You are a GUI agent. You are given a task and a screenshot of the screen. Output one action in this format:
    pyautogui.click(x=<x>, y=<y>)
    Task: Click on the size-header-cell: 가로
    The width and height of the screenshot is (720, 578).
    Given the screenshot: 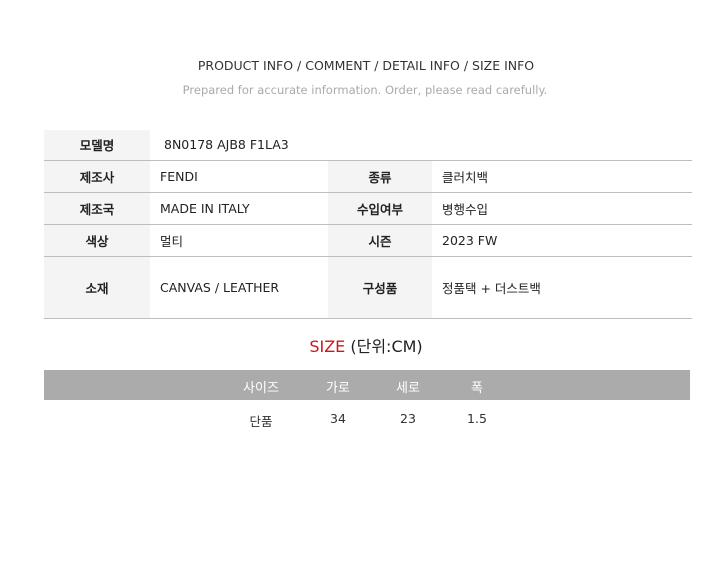 What is the action you would take?
    pyautogui.click(x=338, y=388)
    